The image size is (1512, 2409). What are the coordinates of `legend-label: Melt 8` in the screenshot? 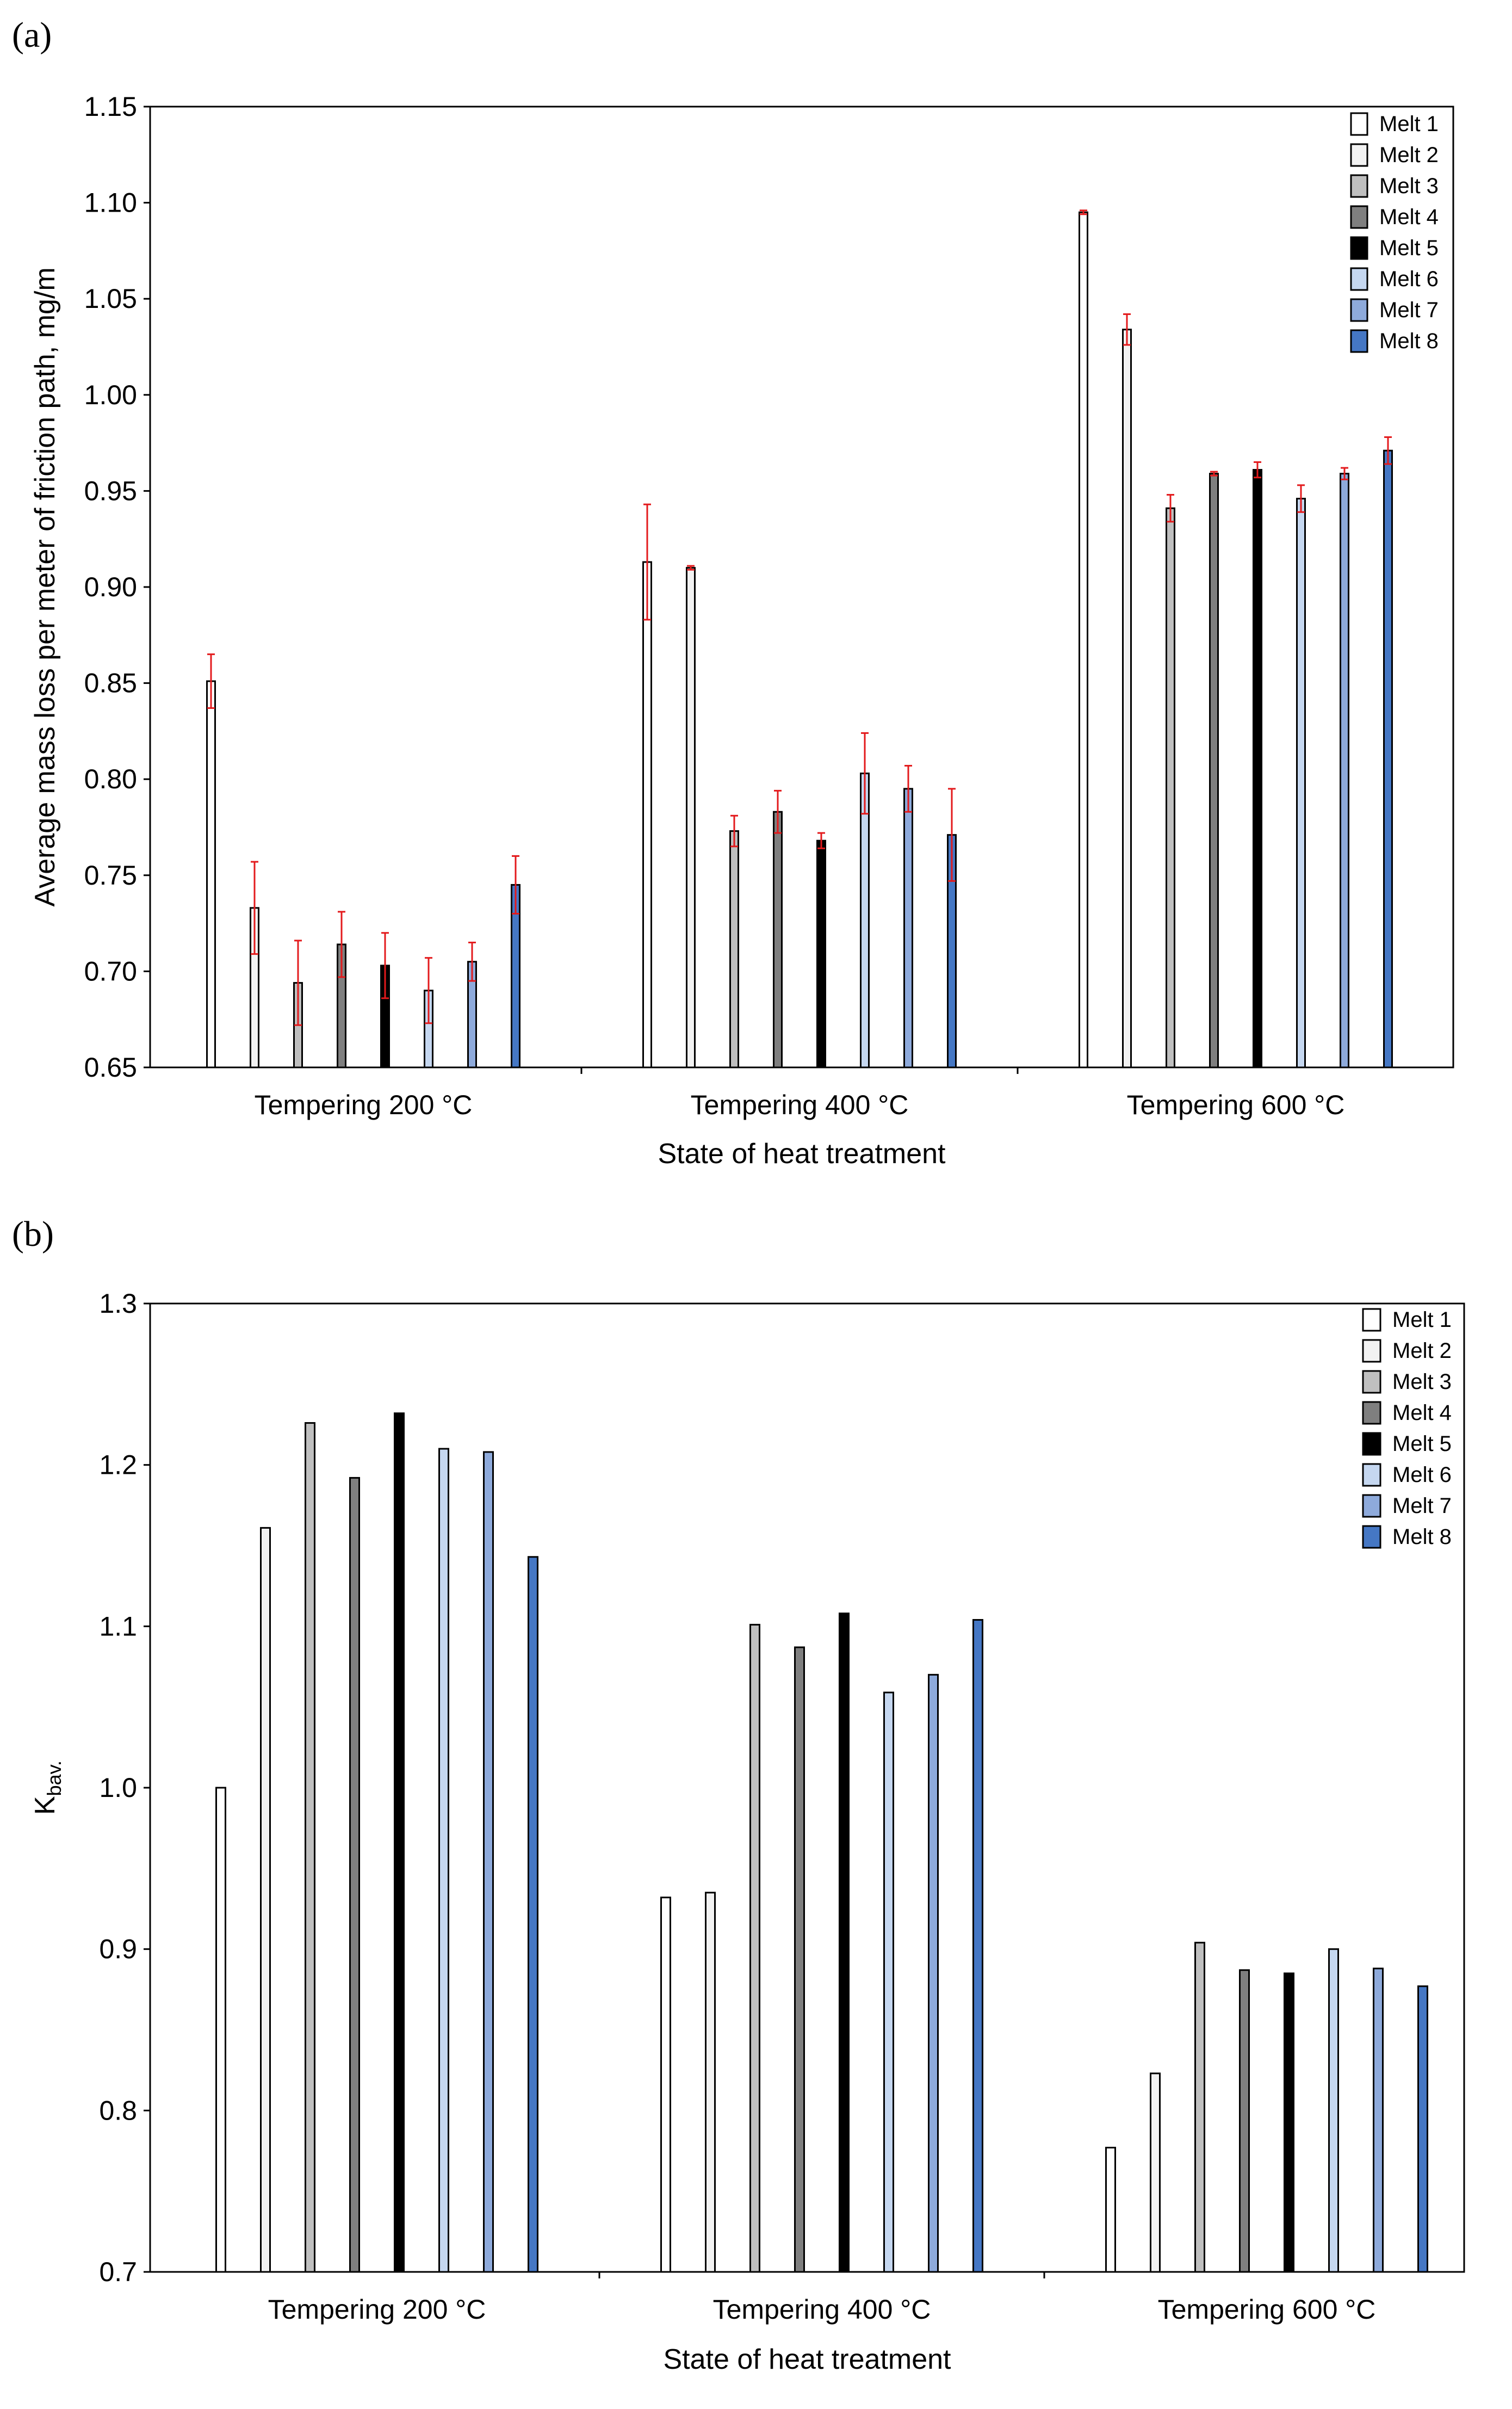 It's located at (1409, 341).